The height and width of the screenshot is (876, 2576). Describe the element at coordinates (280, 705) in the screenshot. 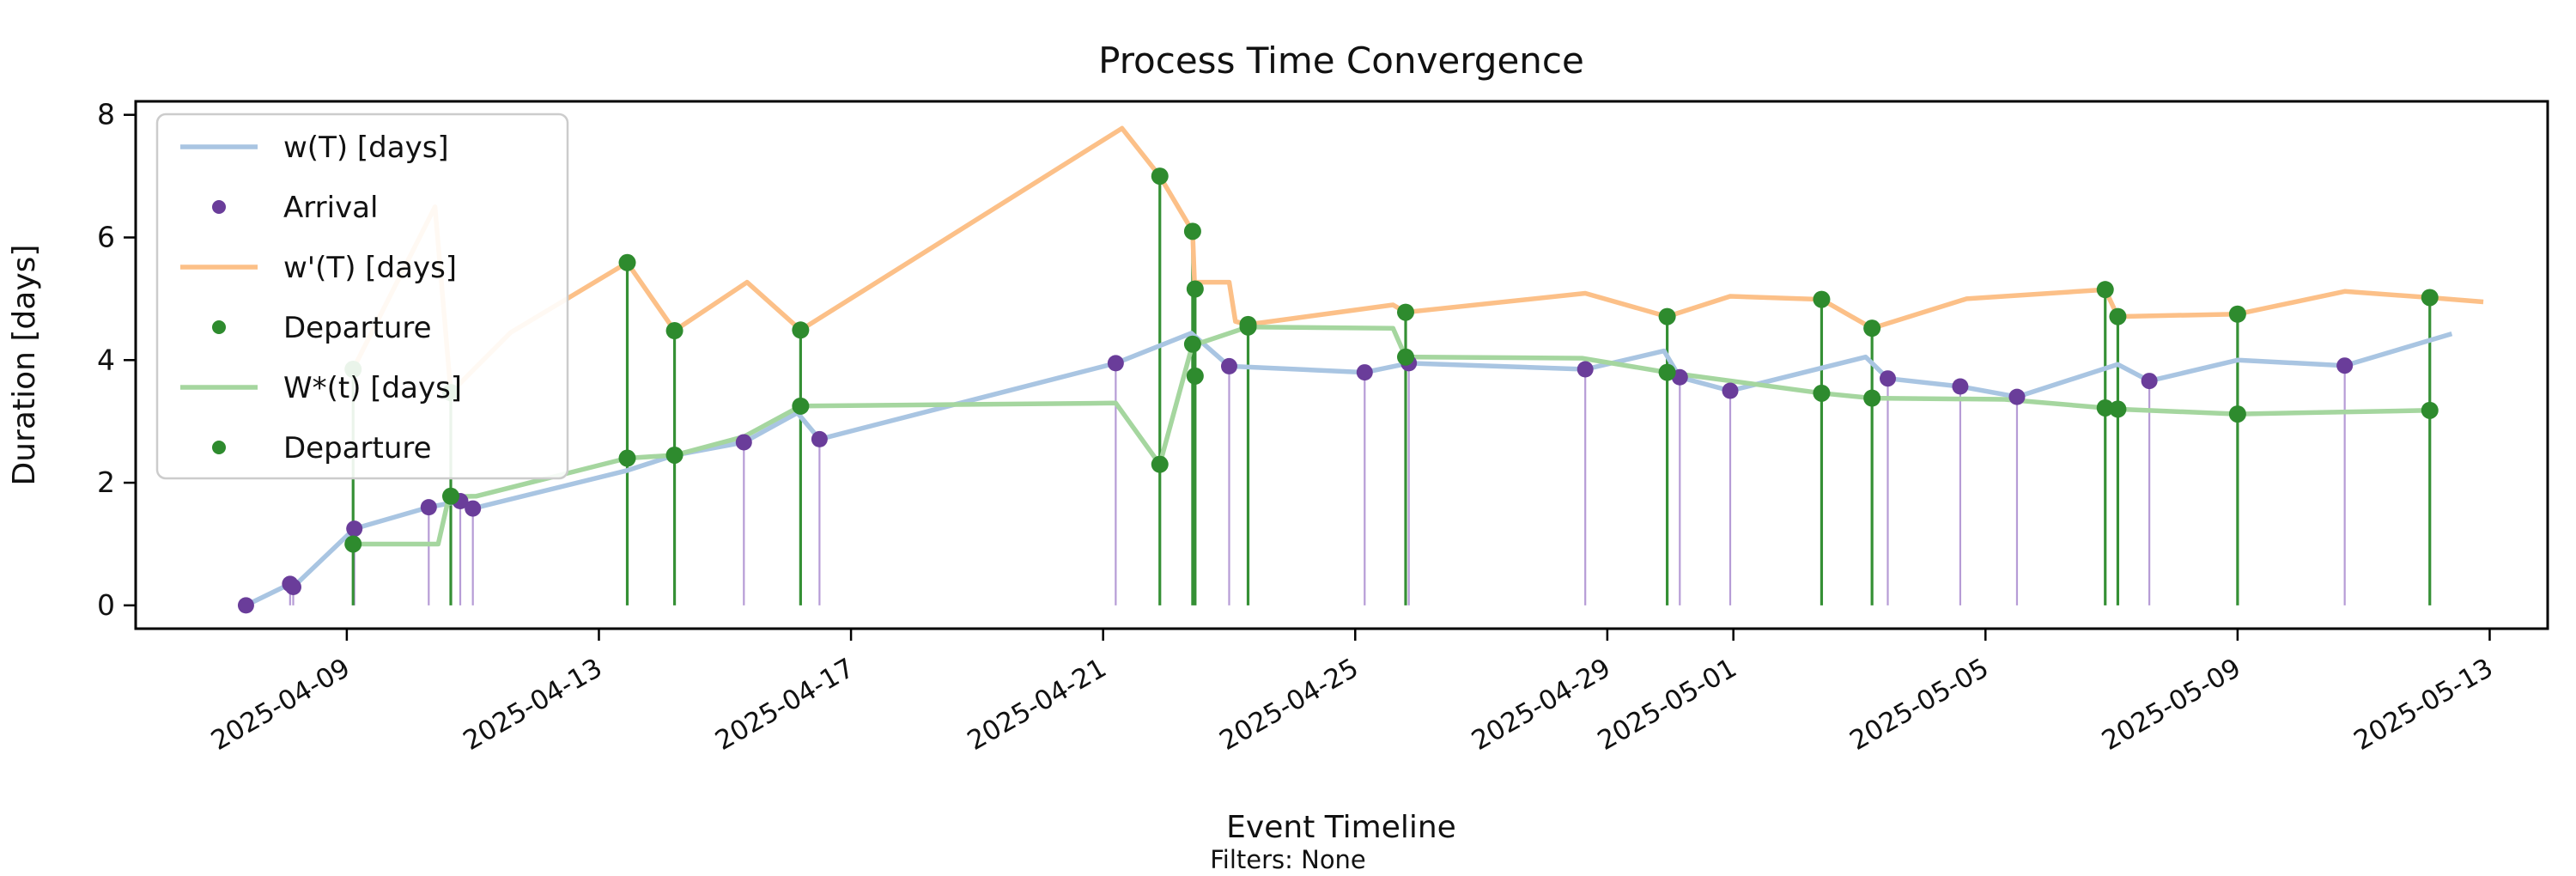

I see `x-tick-label: 2025-04-09` at that location.